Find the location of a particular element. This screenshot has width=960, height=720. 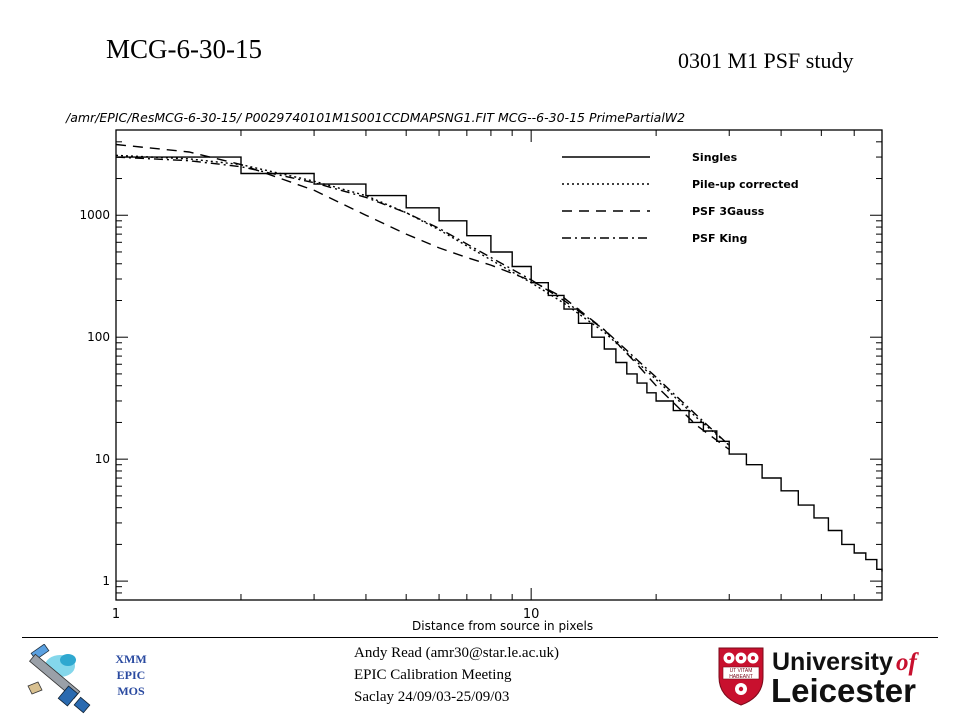

mos-line-2: EPIC is located at coordinates (131, 675).